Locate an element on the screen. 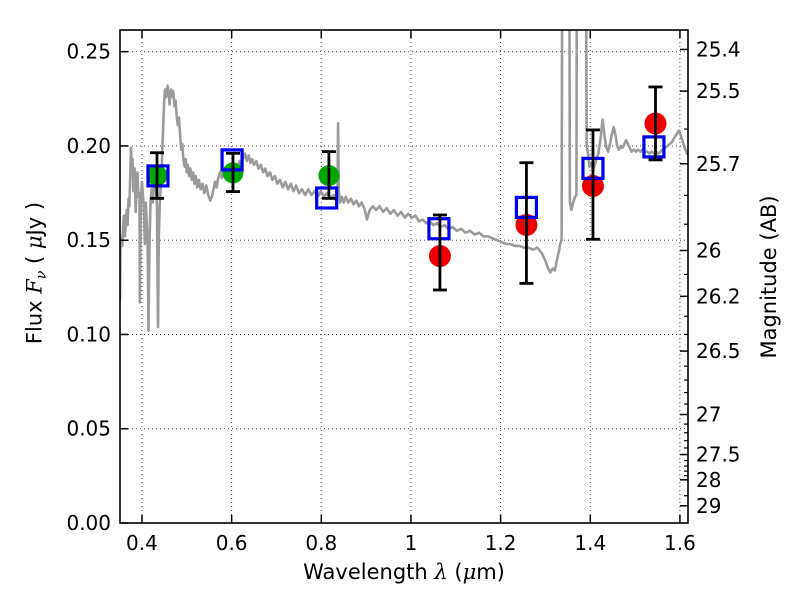 The width and height of the screenshot is (800, 600). y-tick-label-left: 0.10 is located at coordinates (88, 334).